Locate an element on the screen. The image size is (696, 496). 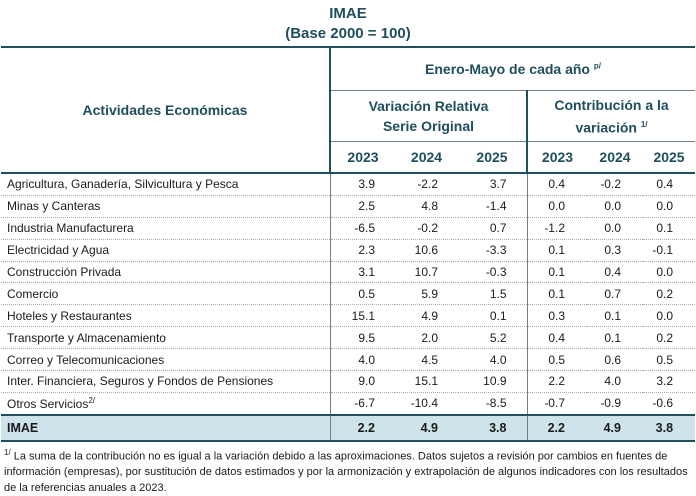
row-label: Electricidad y Agua is located at coordinates (165, 250).